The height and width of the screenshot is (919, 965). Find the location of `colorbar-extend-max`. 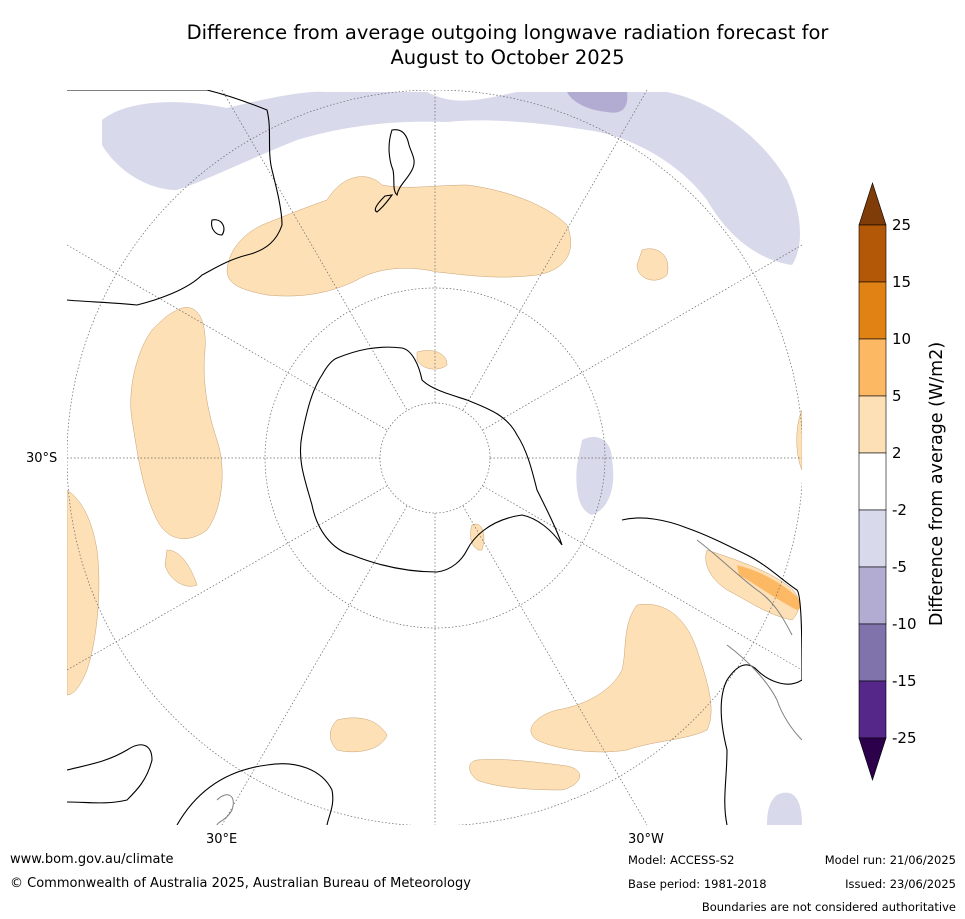

colorbar-extend-max is located at coordinates (872, 204).